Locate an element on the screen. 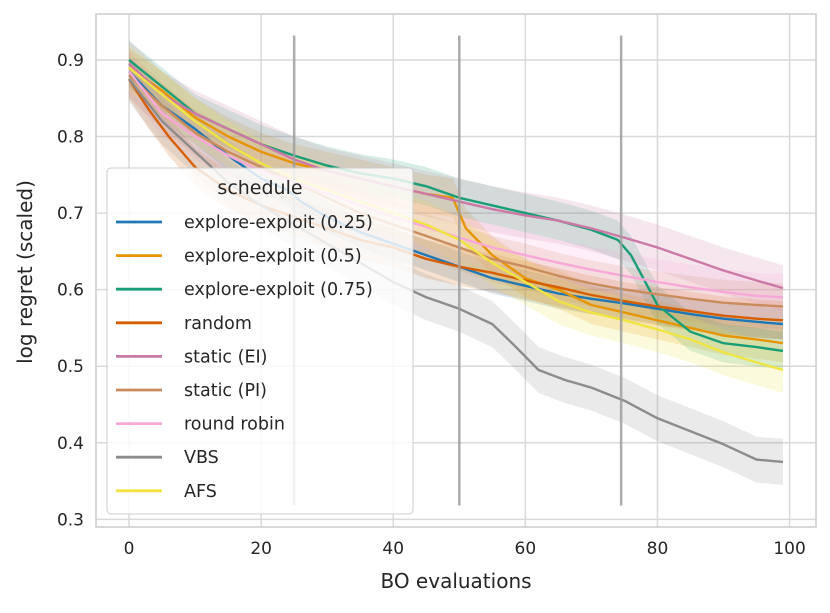 The height and width of the screenshot is (613, 830). y-tick-label: 0.6 is located at coordinates (70, 291).